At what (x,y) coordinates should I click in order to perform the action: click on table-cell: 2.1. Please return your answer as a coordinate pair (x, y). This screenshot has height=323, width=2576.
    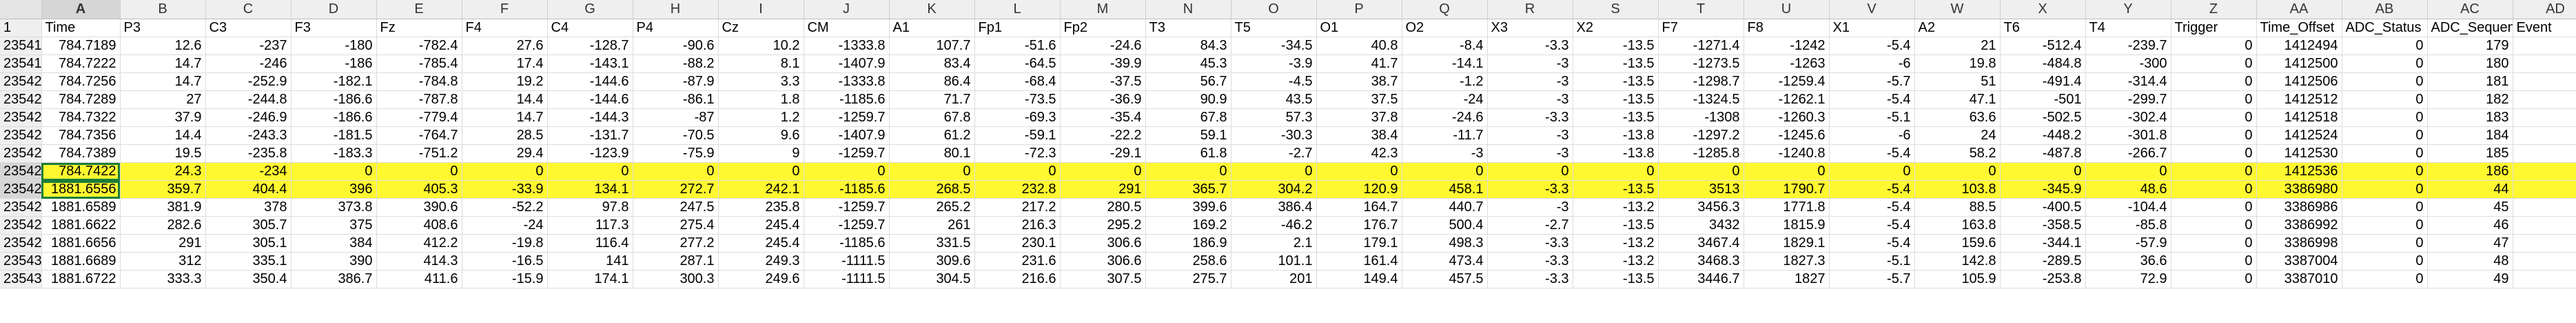
    Looking at the image, I should click on (1274, 244).